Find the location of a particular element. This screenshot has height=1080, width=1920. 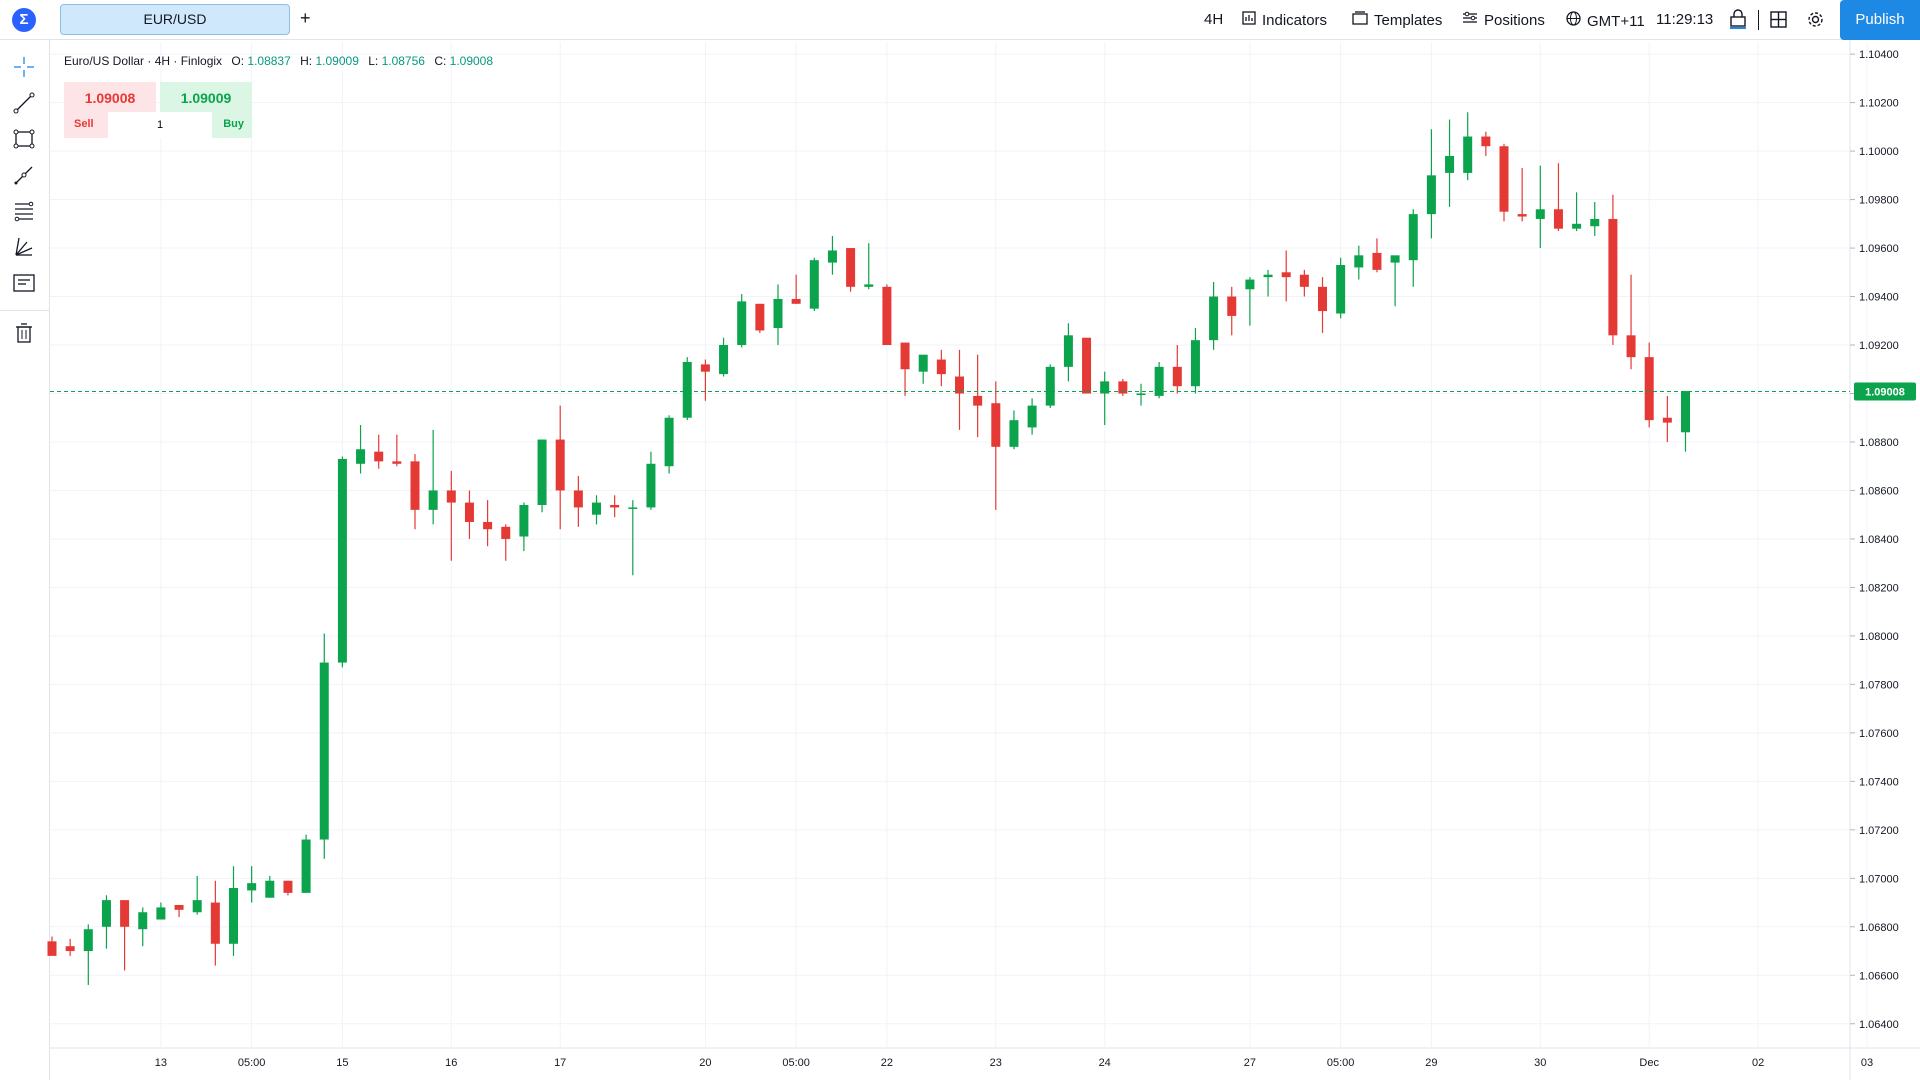

lock-button is located at coordinates (1738, 21).